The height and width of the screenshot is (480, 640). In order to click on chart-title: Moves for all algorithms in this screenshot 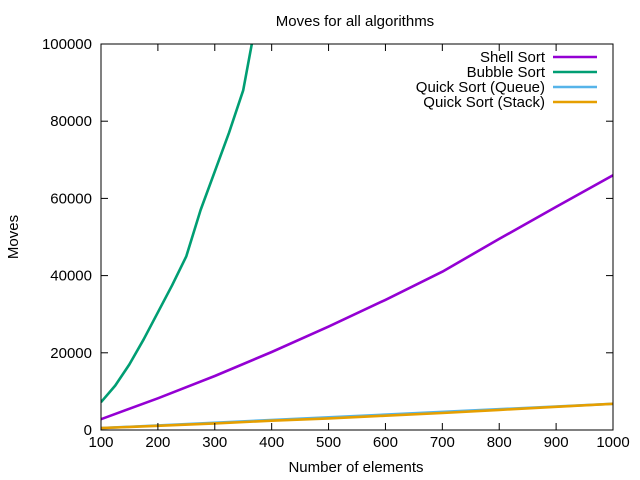, I will do `click(355, 21)`.